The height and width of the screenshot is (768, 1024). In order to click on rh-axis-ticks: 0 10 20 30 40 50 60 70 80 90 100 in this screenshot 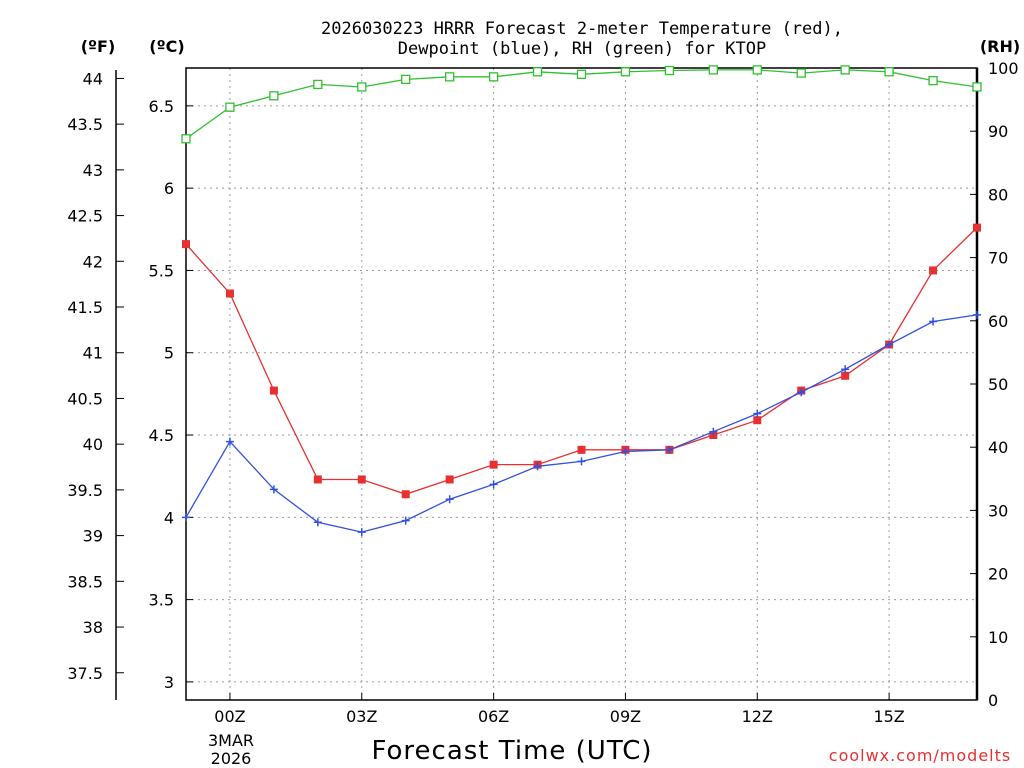, I will do `click(994, 384)`.